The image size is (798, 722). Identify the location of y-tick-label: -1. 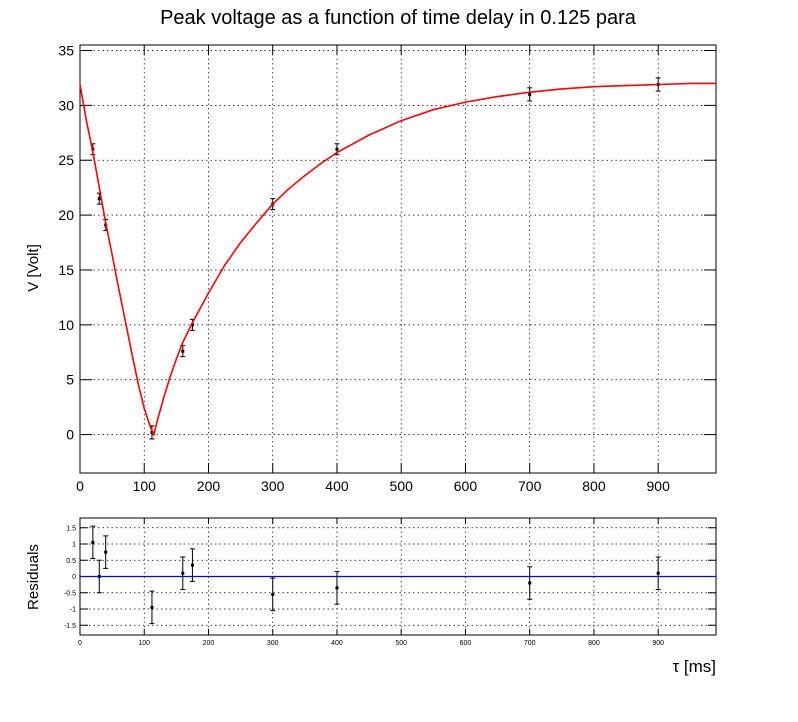
(73, 610).